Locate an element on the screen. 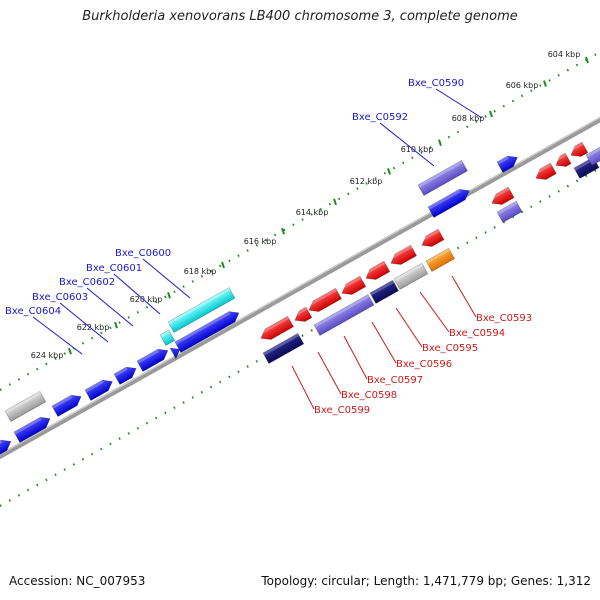  tick-label-612-kbp: 612 kbp is located at coordinates (366, 181).